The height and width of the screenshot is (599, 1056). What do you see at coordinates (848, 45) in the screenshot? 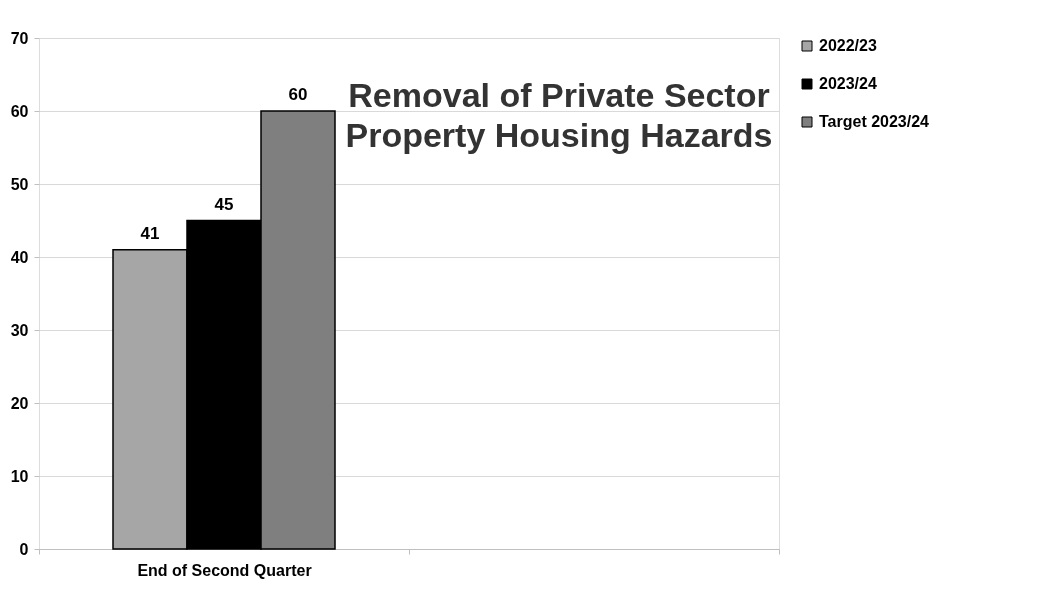
I see `legend-label: 2022/23` at bounding box center [848, 45].